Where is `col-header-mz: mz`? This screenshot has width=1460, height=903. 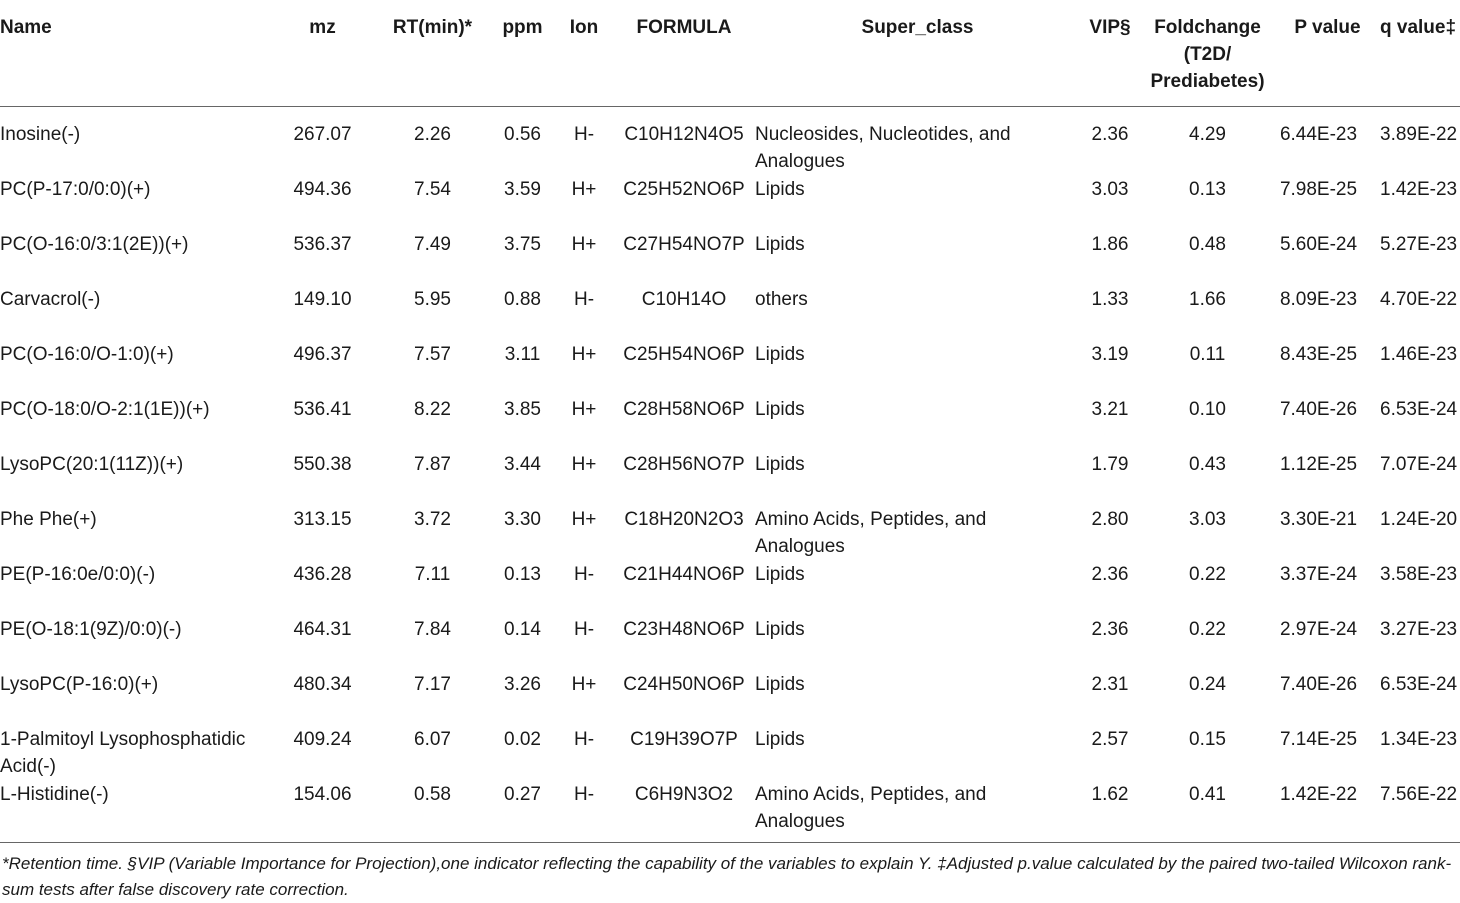
col-header-mz: mz is located at coordinates (322, 53).